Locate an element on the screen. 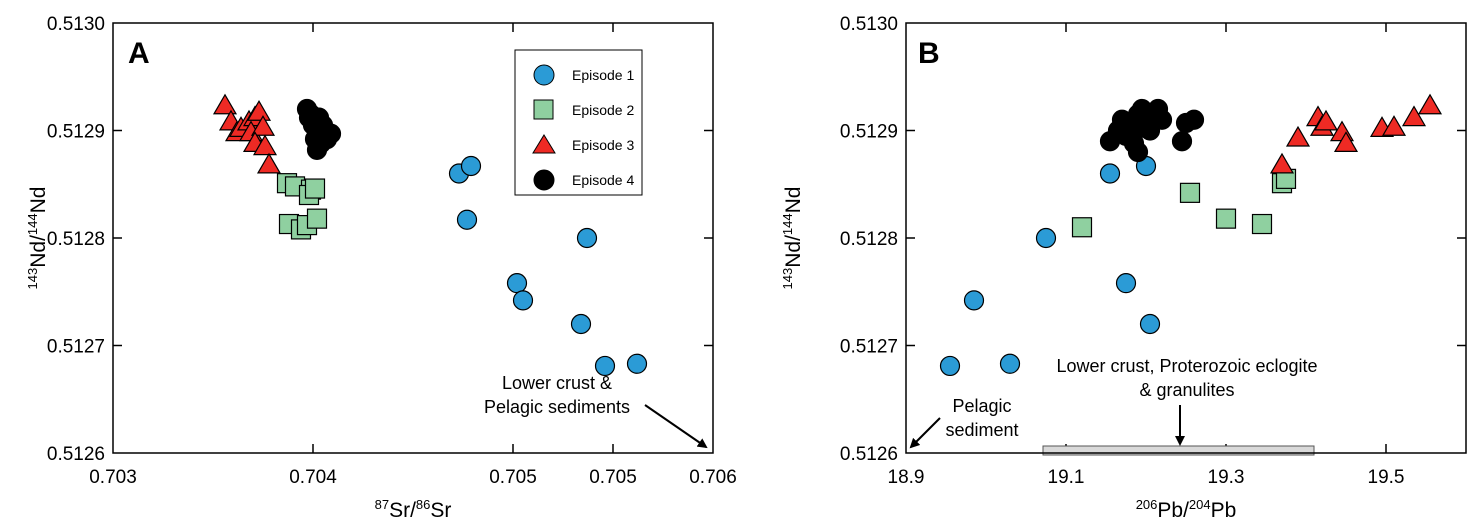  x-tick-label: 19.5 is located at coordinates (1386, 477).